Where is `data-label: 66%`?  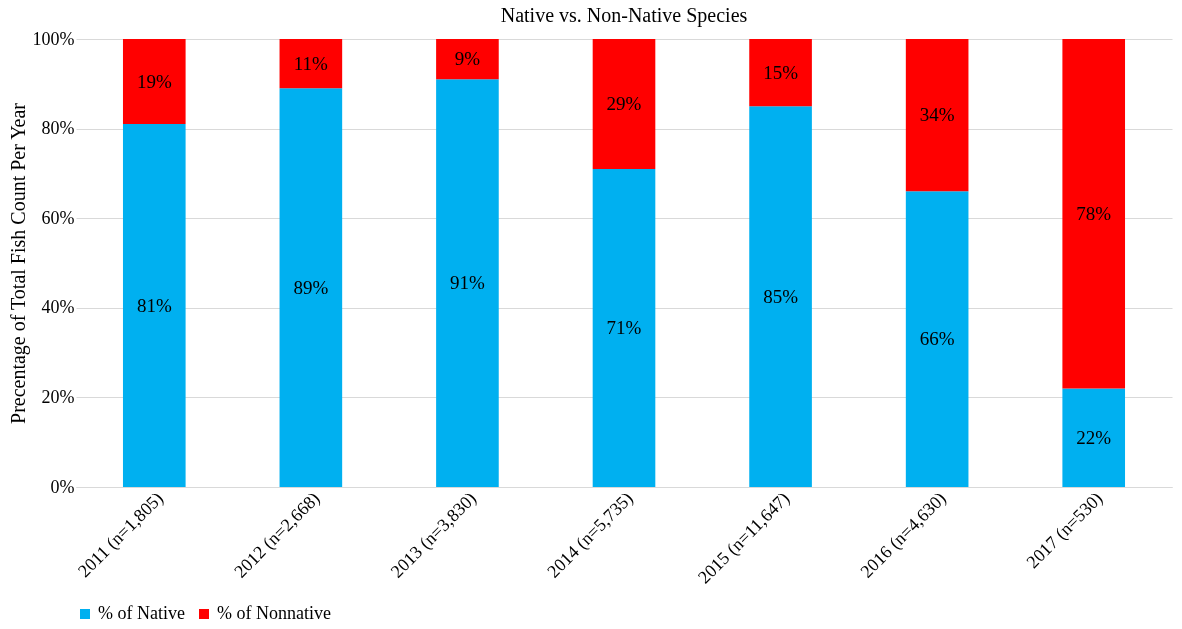 data-label: 66% is located at coordinates (937, 339).